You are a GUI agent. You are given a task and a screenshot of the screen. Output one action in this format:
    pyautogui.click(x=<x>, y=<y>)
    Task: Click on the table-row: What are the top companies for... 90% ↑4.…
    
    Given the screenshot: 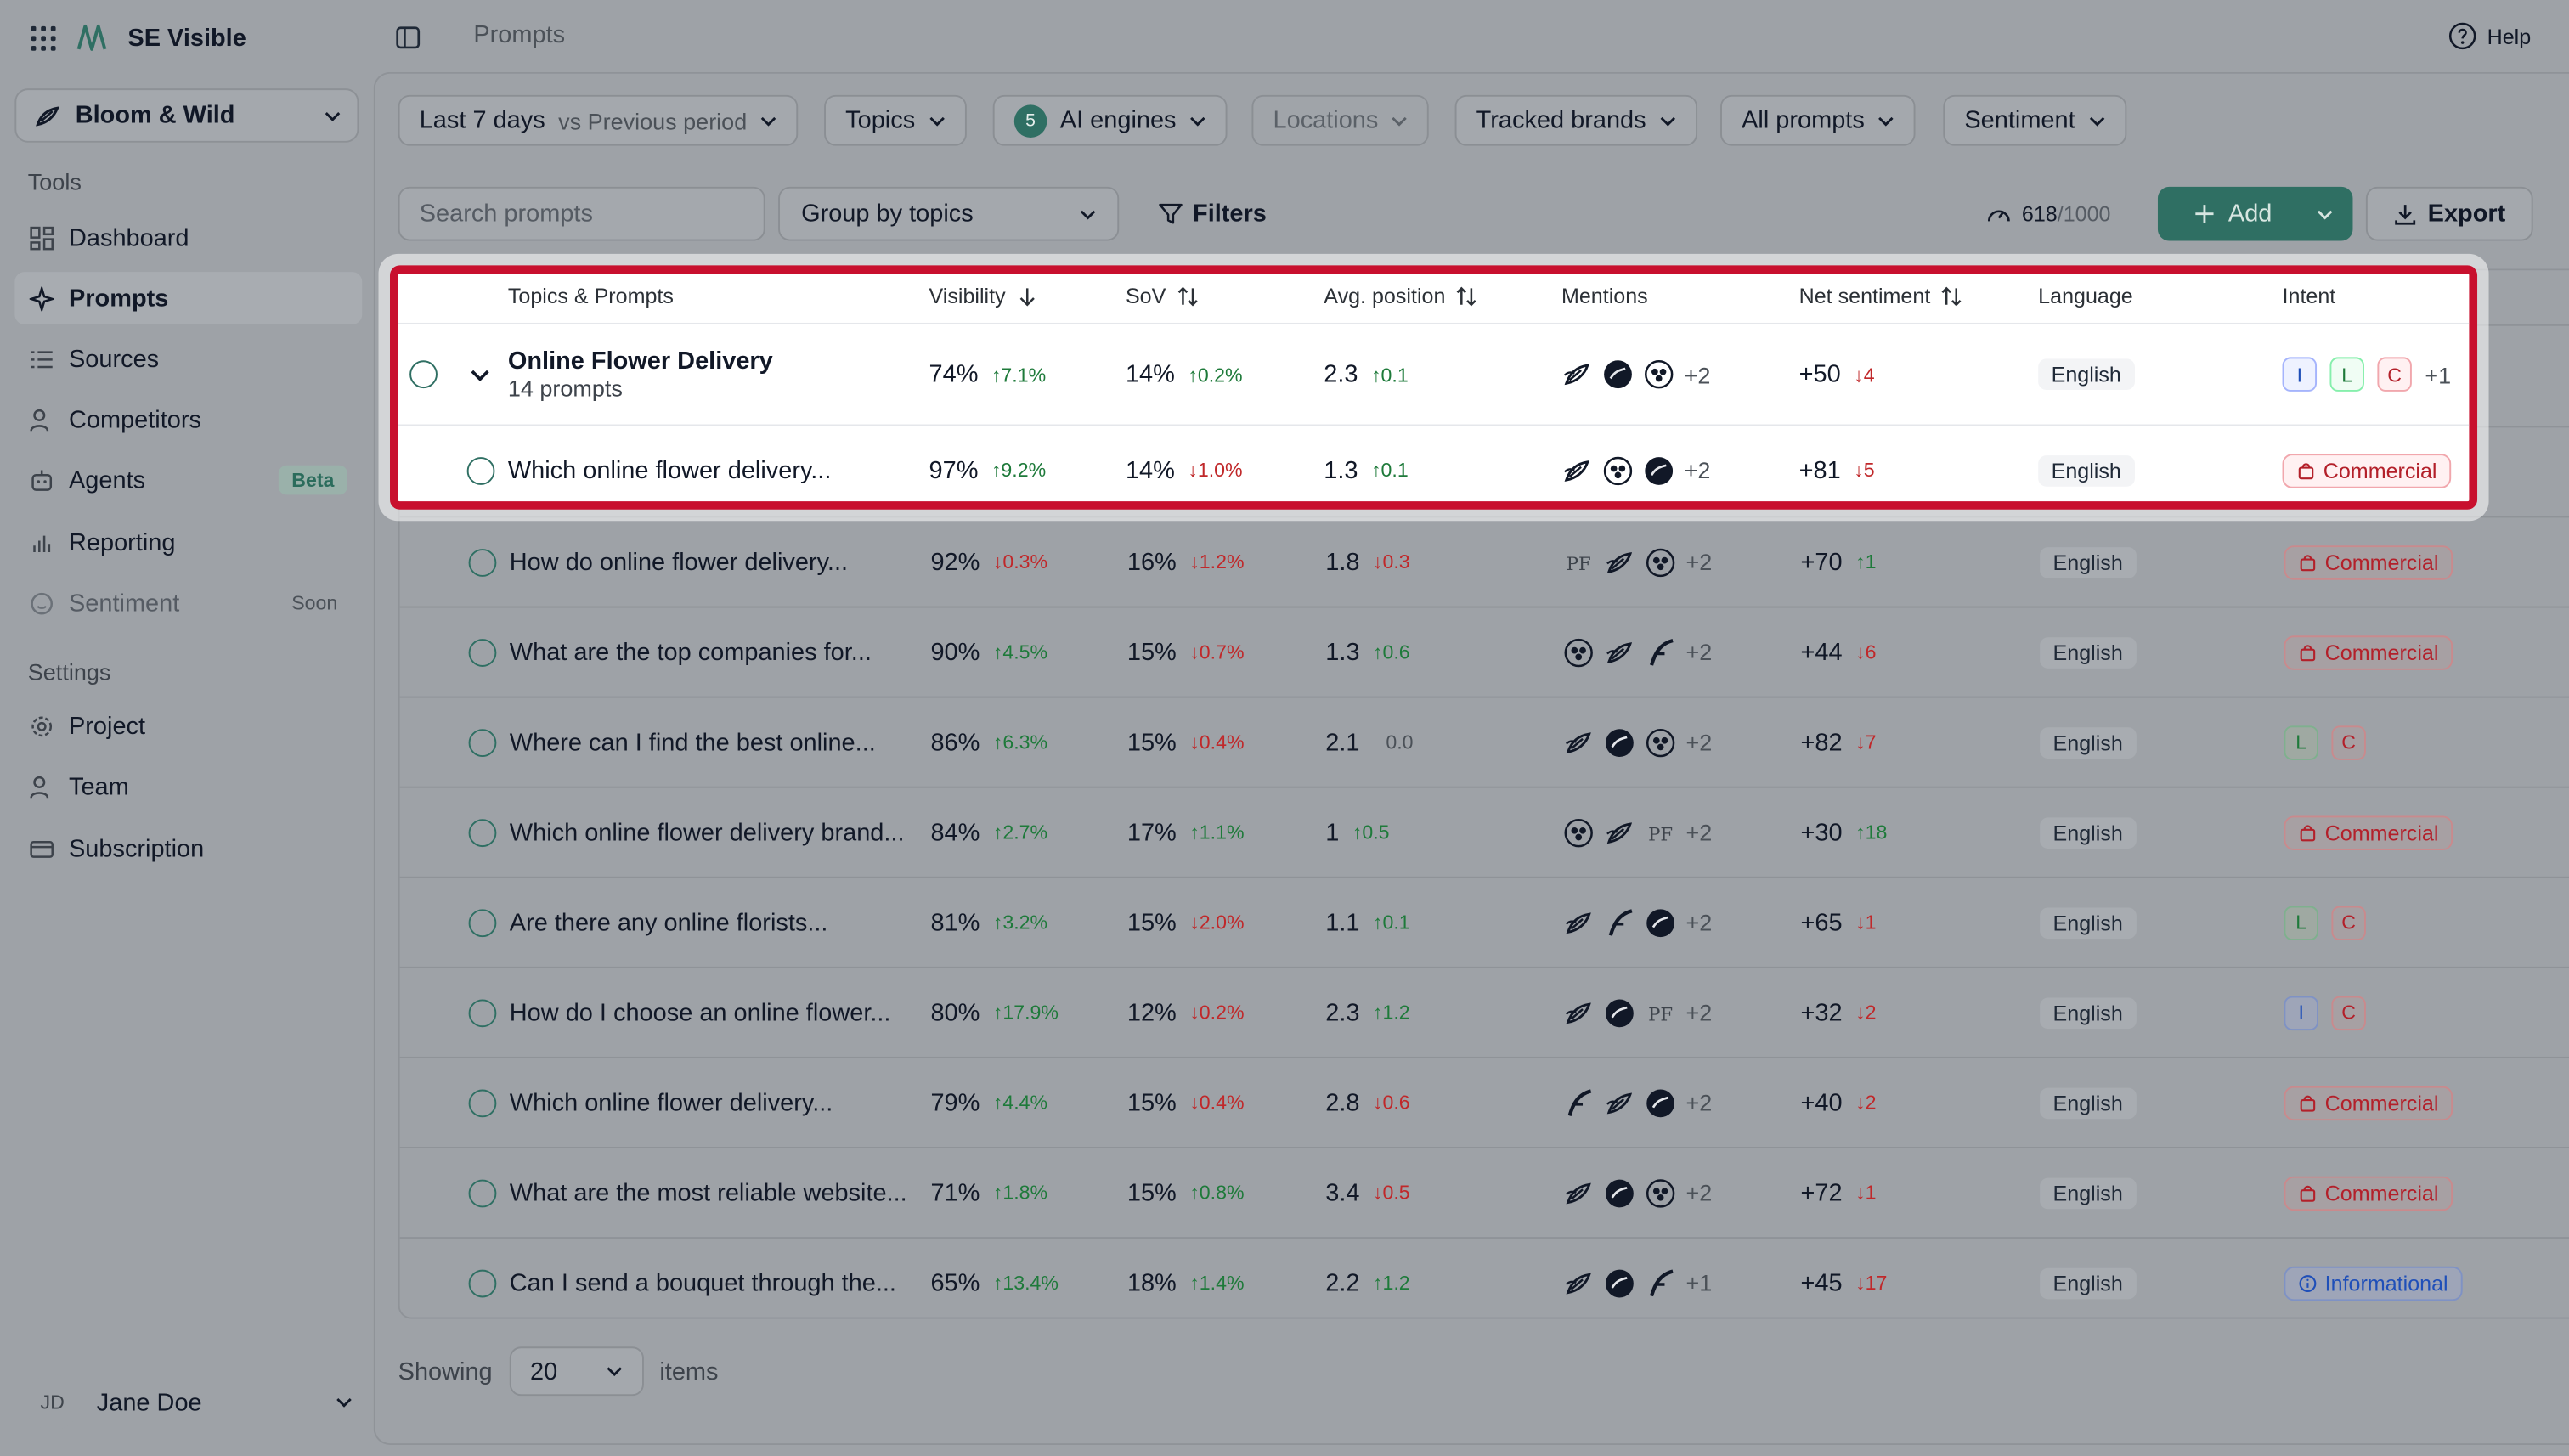 What is the action you would take?
    pyautogui.click(x=1484, y=653)
    